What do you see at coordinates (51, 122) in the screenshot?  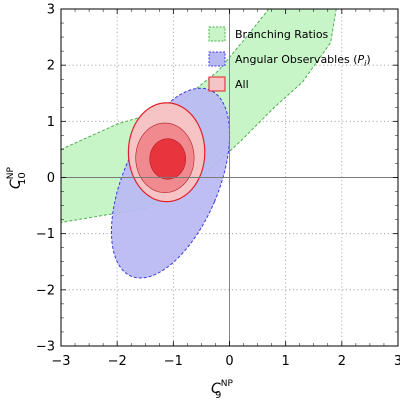 I see `y-tick-label-4: 1` at bounding box center [51, 122].